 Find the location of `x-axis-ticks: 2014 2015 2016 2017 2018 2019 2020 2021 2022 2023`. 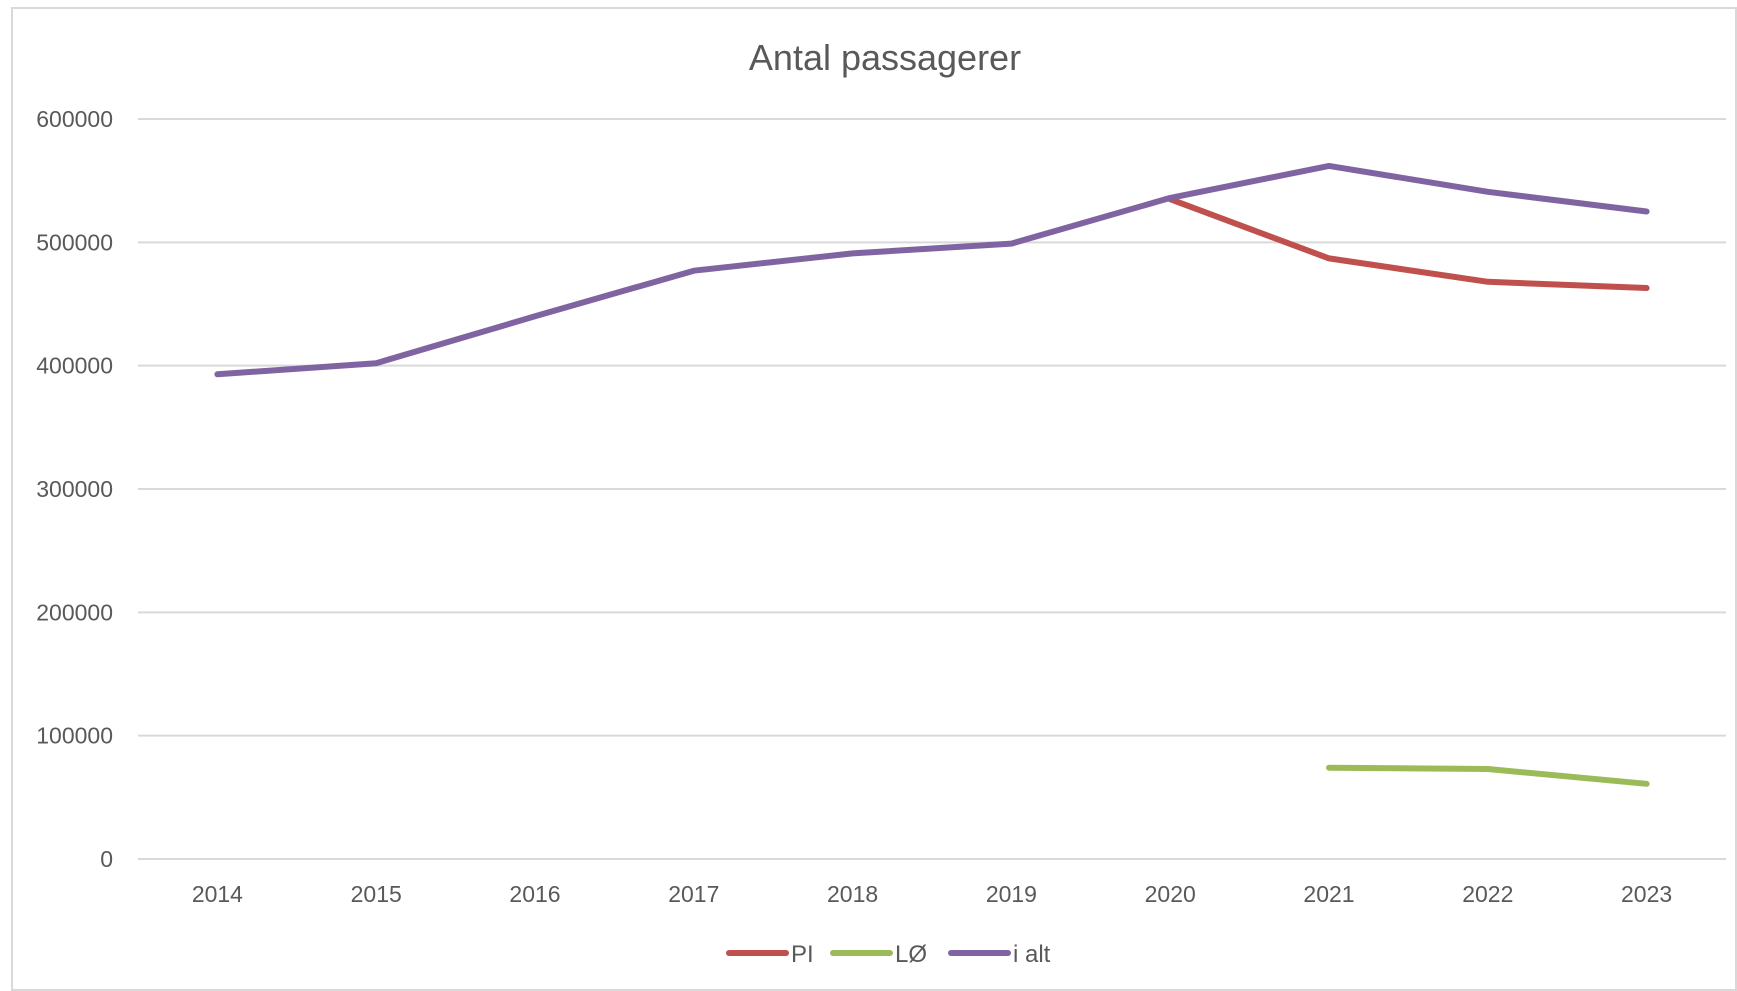

x-axis-ticks: 2014 2015 2016 2017 2018 2019 2020 2021 2022 2023 is located at coordinates (932, 894).